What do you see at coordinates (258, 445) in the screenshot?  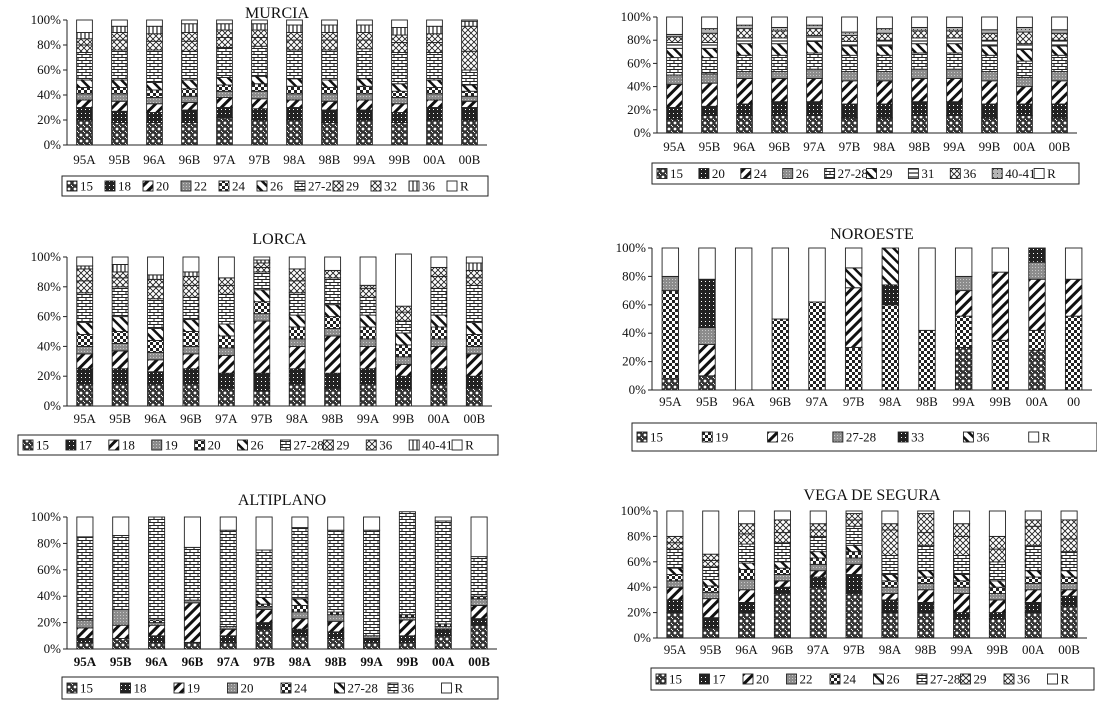 I see `legend: 15 17 18 19 20 26 27-28 29 36 40-41 R` at bounding box center [258, 445].